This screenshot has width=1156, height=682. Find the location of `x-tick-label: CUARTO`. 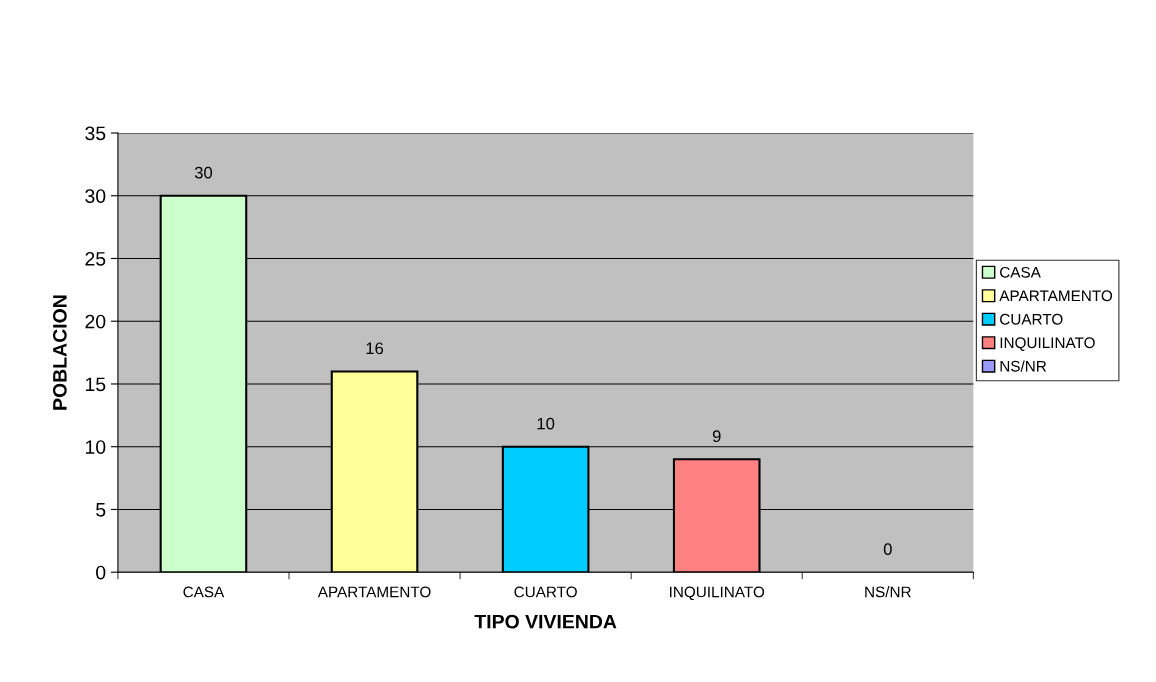

x-tick-label: CUARTO is located at coordinates (545, 592).